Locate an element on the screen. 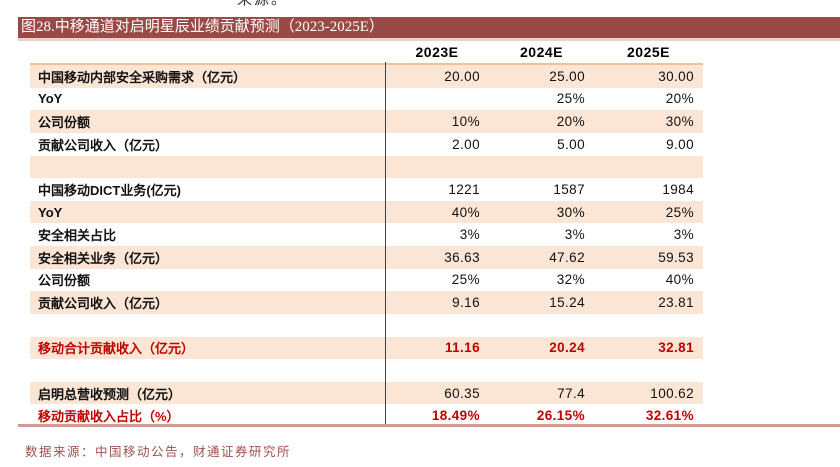 The image size is (840, 467). cell-value-2023e: 10% is located at coordinates (465, 122).